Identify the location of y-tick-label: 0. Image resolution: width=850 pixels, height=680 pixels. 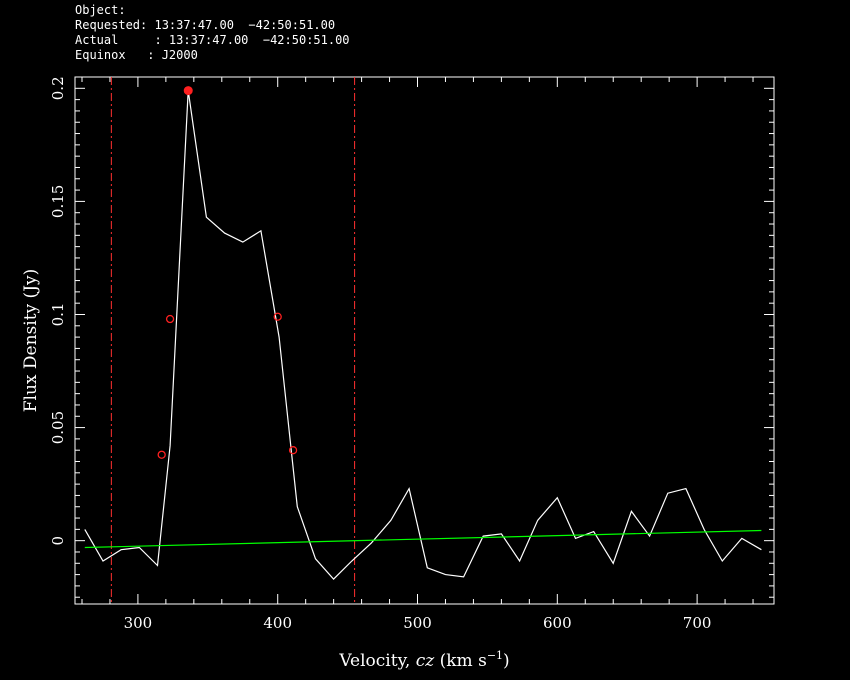
(58, 541).